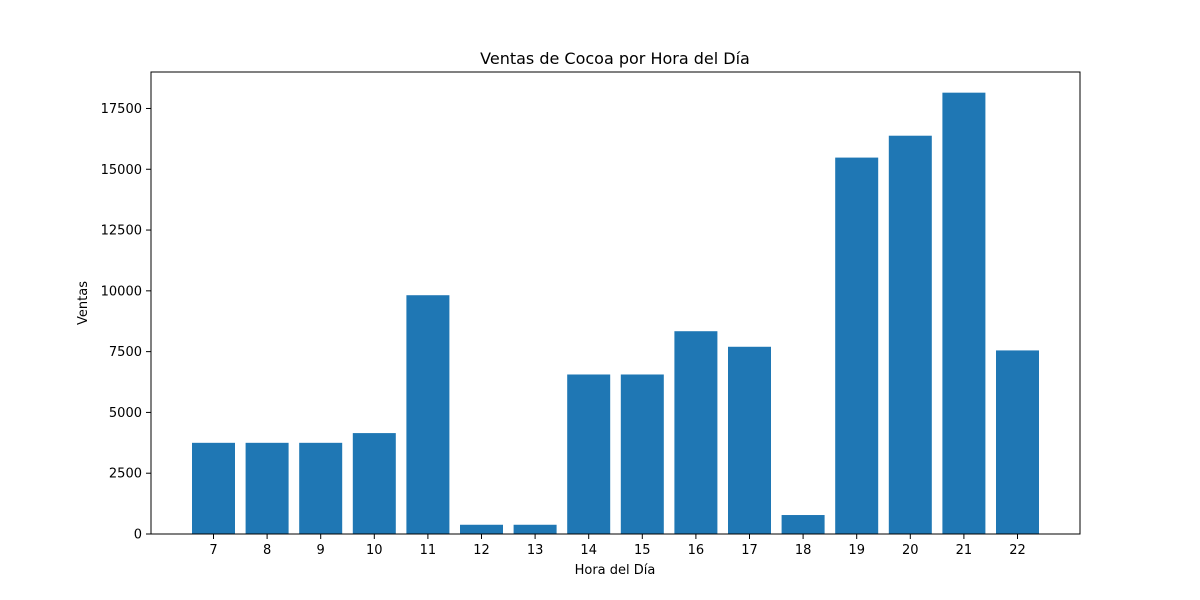  Describe the element at coordinates (121, 170) in the screenshot. I see `y-tick-label: 15000` at that location.